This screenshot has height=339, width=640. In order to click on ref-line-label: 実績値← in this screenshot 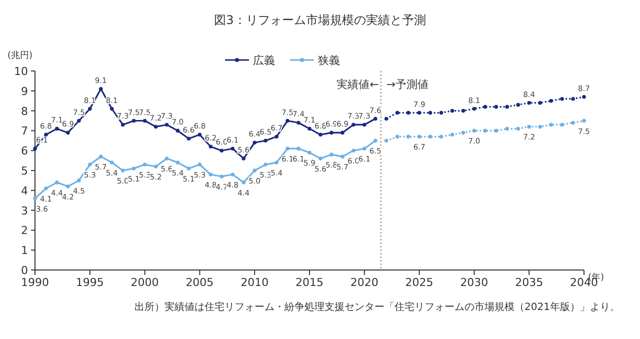, I will do `click(357, 84)`.